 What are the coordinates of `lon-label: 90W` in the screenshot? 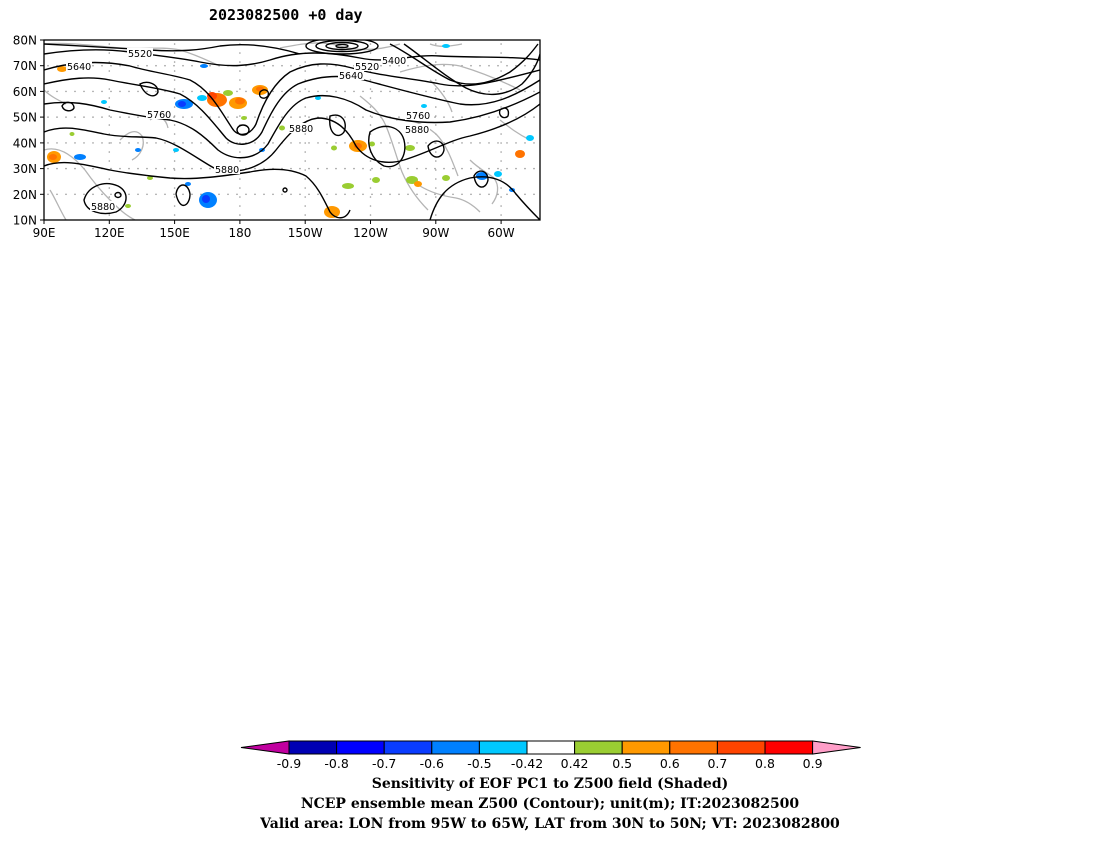 It's located at (435, 233).